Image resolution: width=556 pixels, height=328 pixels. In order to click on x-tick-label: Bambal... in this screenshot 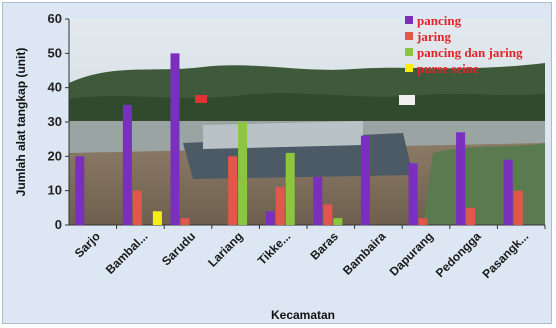, I will do `click(127, 253)`.